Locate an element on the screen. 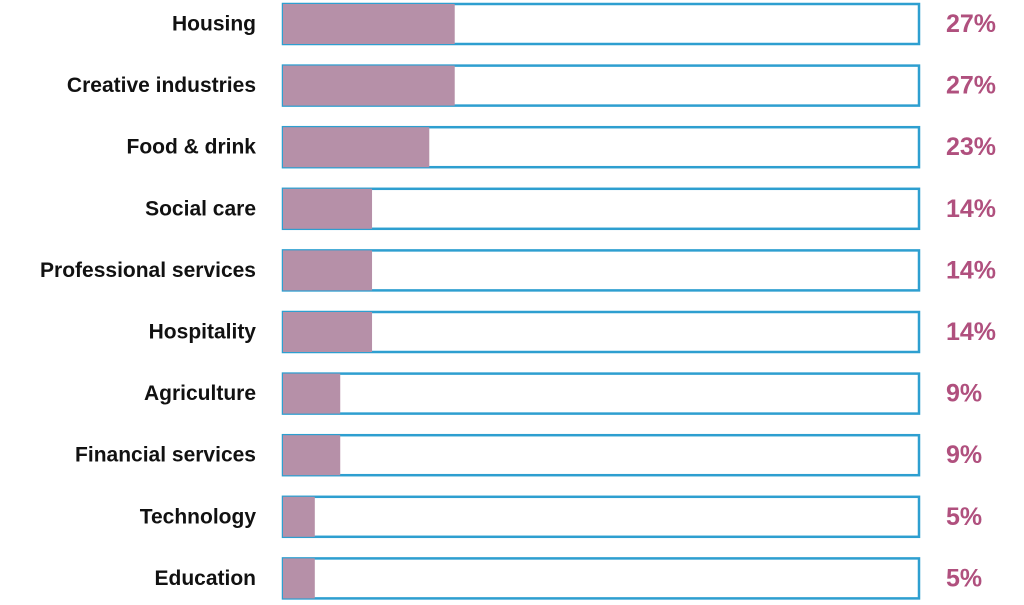 This screenshot has height=605, width=1024. category-label: Financial services is located at coordinates (165, 455).